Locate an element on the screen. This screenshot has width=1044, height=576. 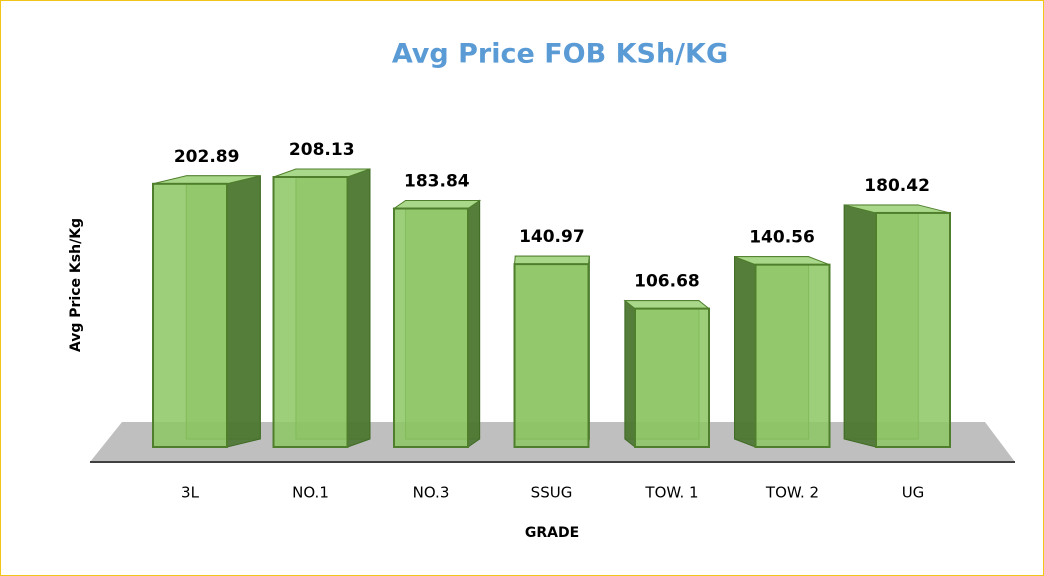
value-label: 140.97 is located at coordinates (552, 237).